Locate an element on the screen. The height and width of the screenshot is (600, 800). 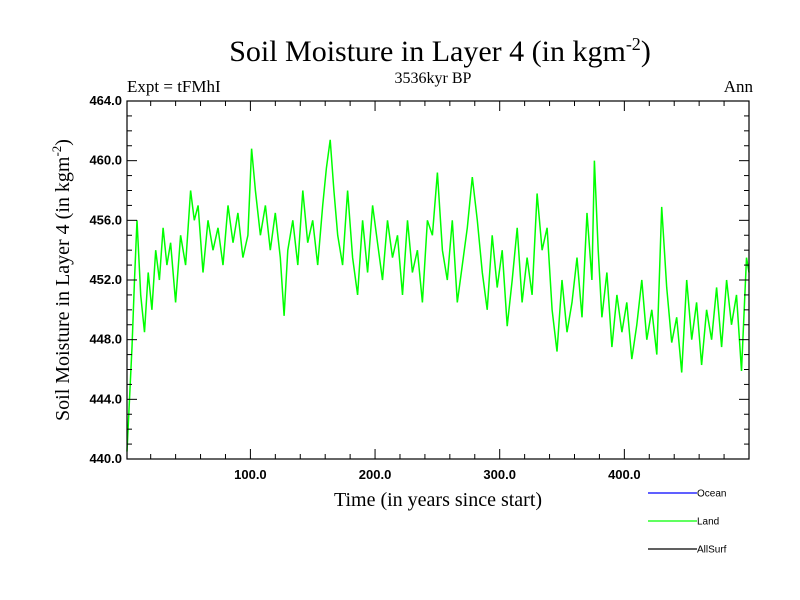
x-tick-label: 100.0 is located at coordinates (250, 474).